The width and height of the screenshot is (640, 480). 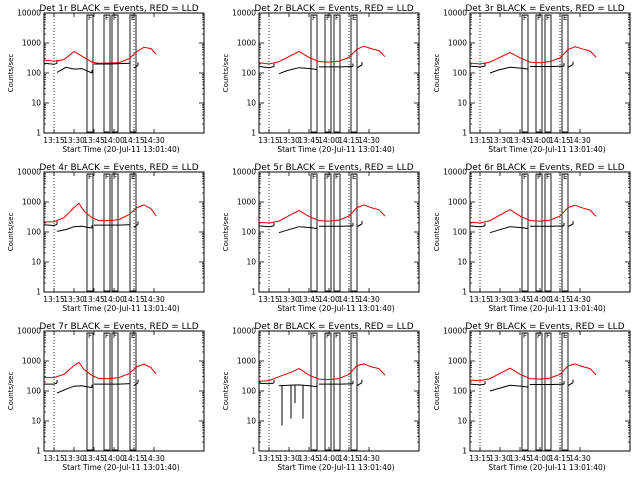 I want to click on panel-title: Det 5r BLACK = Events, RED = LLD, so click(x=333, y=168).